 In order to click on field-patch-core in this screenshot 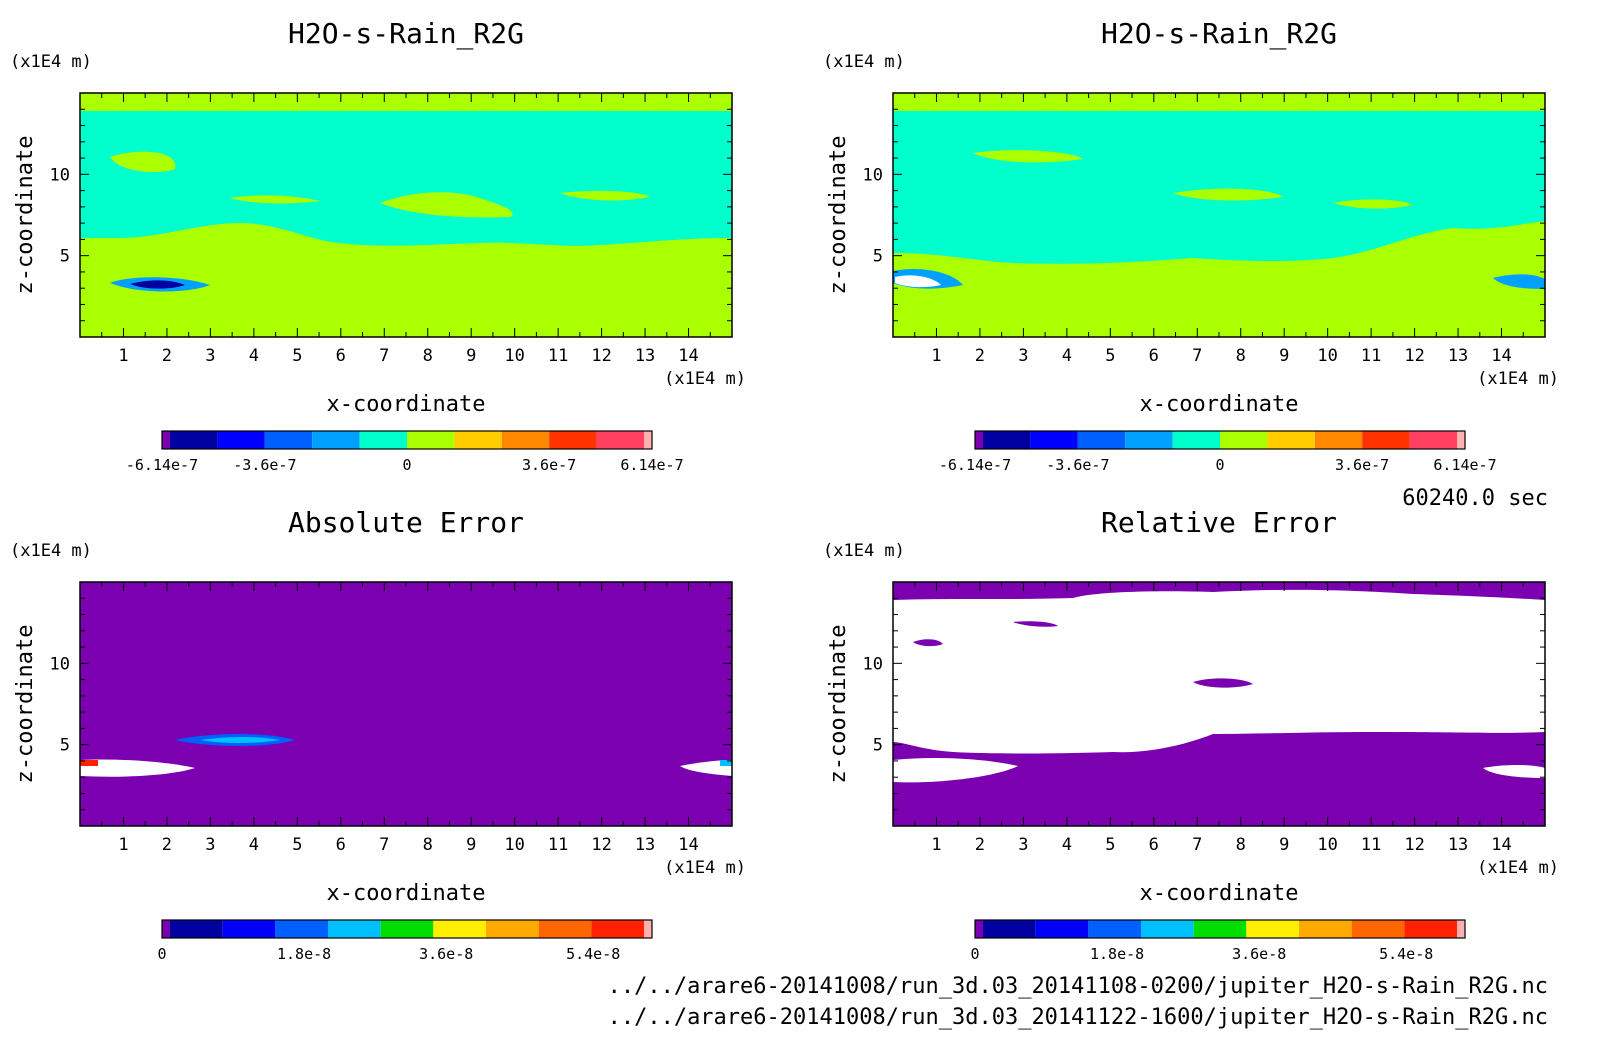, I will do `click(240, 740)`.